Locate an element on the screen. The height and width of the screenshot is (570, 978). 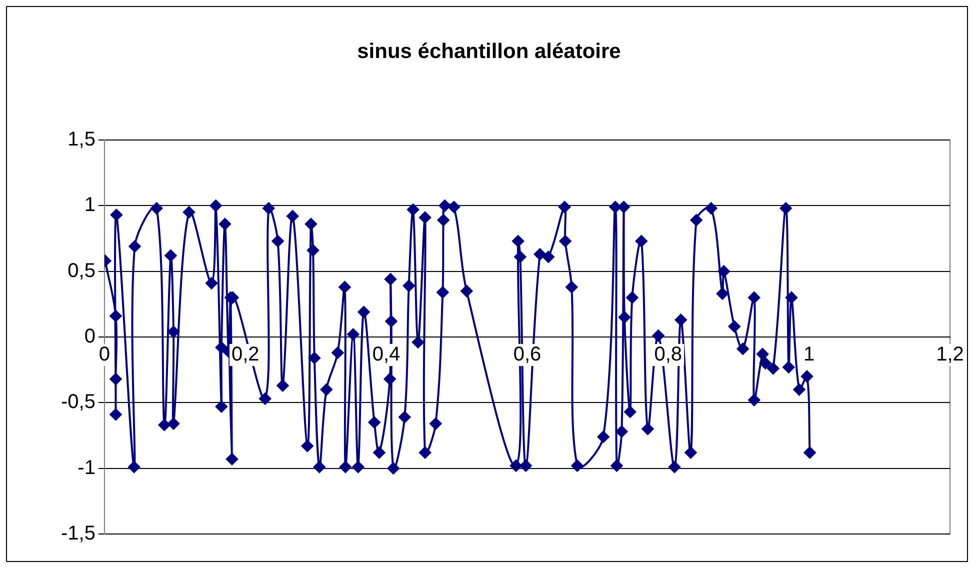
y-tick-label: 0 is located at coordinates (90, 337).